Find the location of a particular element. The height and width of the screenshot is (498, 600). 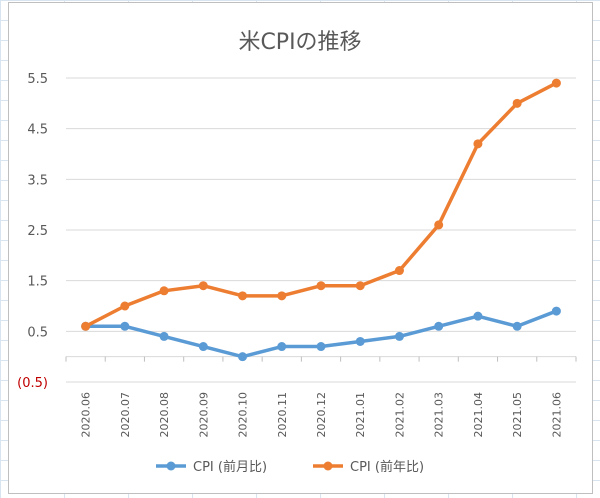

y-tick-label: 5.5 is located at coordinates (37, 79).